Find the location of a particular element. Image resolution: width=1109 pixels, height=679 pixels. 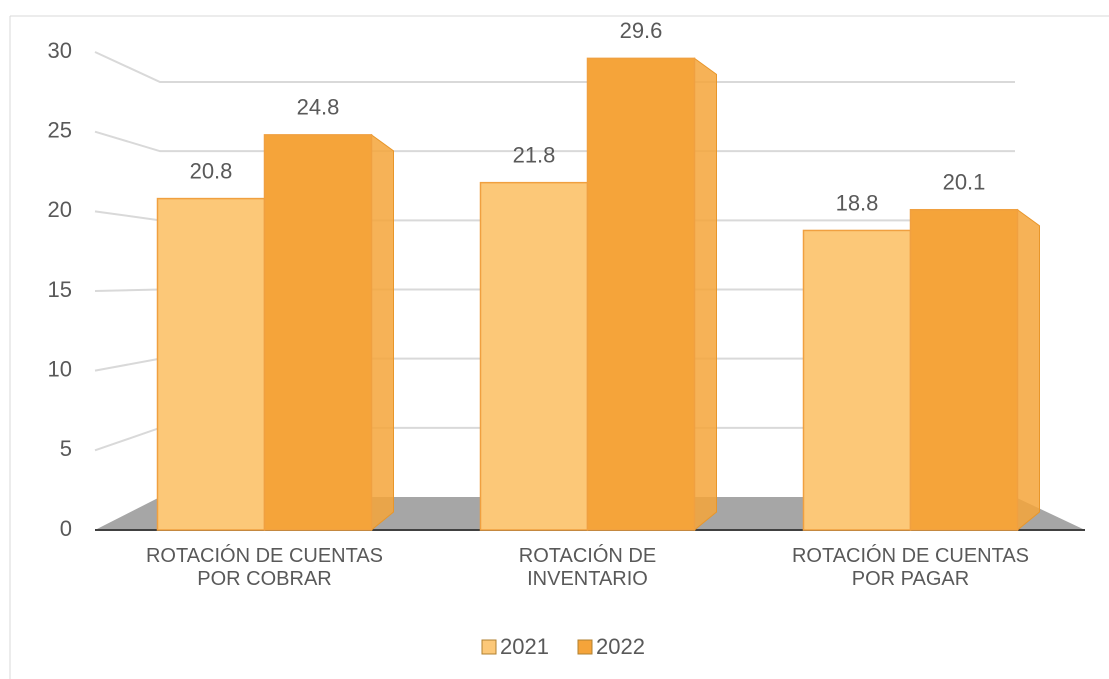

y-tick-label: 25 is located at coordinates (60, 129).